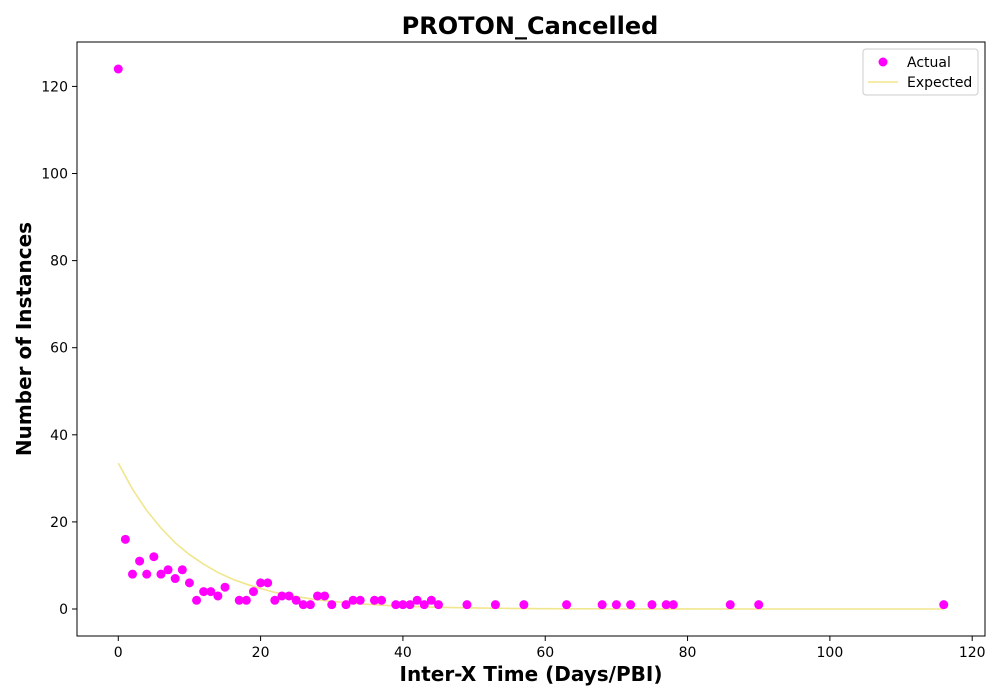 The height and width of the screenshot is (700, 1000). What do you see at coordinates (261, 653) in the screenshot?
I see `x-tick-label: 20` at bounding box center [261, 653].